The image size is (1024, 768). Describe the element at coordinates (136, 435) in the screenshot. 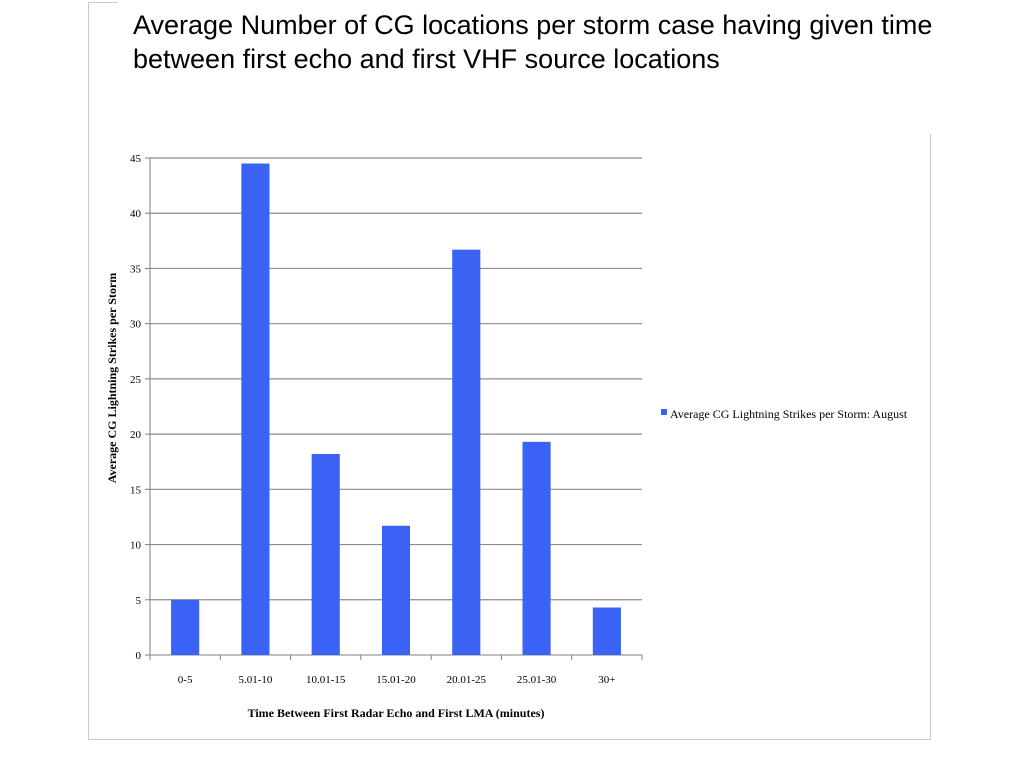

I see `y-tick-label: 20` at that location.